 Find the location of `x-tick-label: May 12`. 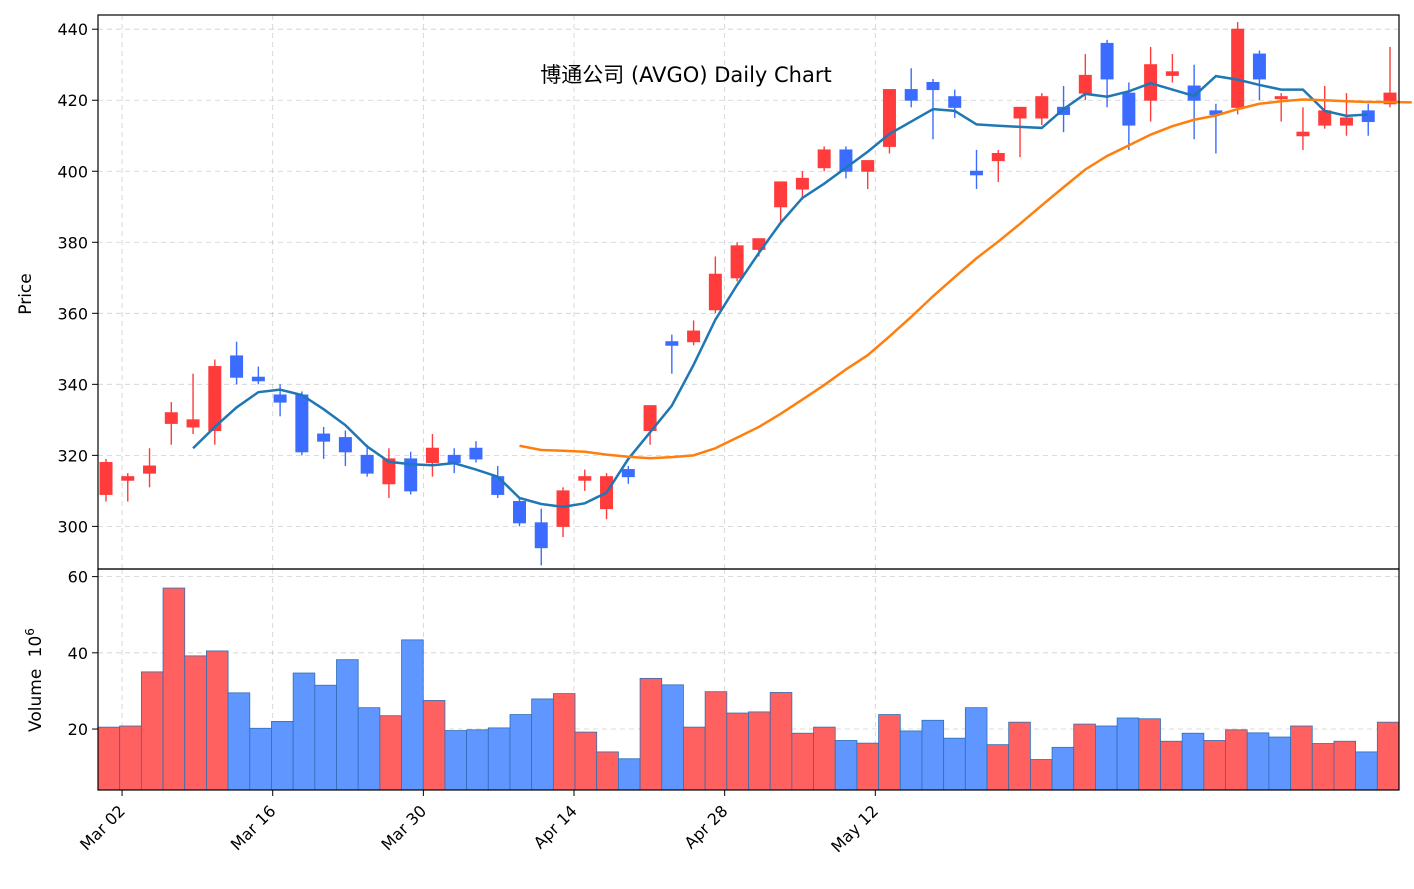

x-tick-label: May 12 is located at coordinates (854, 828).